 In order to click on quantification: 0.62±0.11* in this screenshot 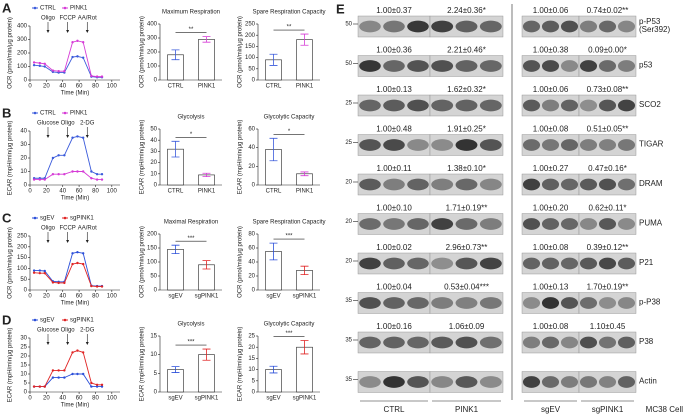, I will do `click(607, 208)`.